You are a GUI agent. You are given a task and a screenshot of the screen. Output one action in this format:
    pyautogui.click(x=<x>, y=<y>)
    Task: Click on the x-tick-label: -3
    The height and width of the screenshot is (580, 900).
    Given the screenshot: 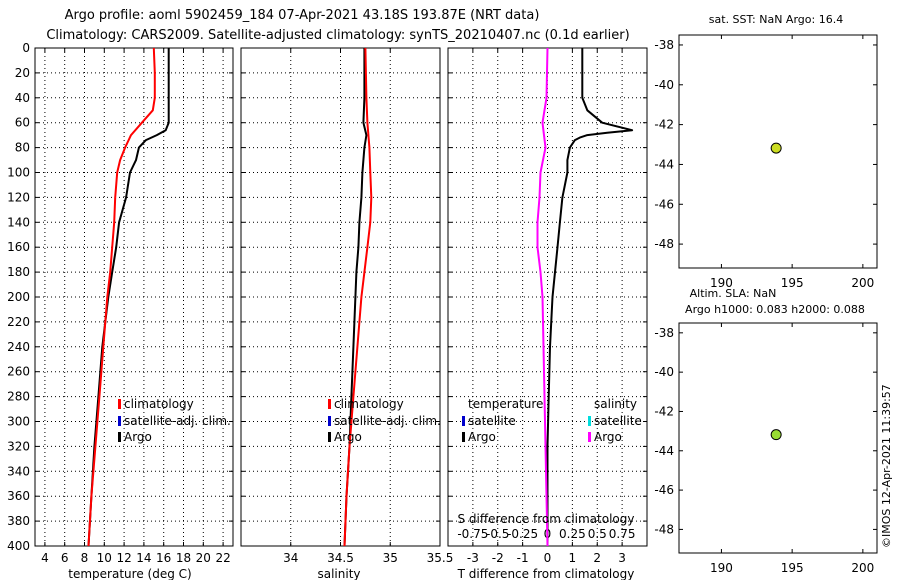 What is the action you would take?
    pyautogui.click(x=473, y=558)
    